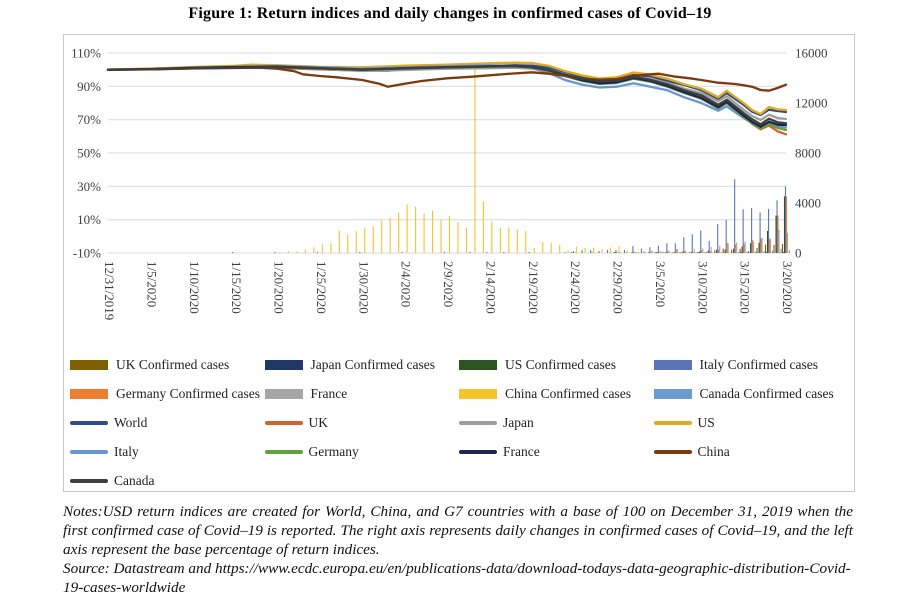  What do you see at coordinates (89, 86) in the screenshot?
I see `left-axis-tick: 90%` at bounding box center [89, 86].